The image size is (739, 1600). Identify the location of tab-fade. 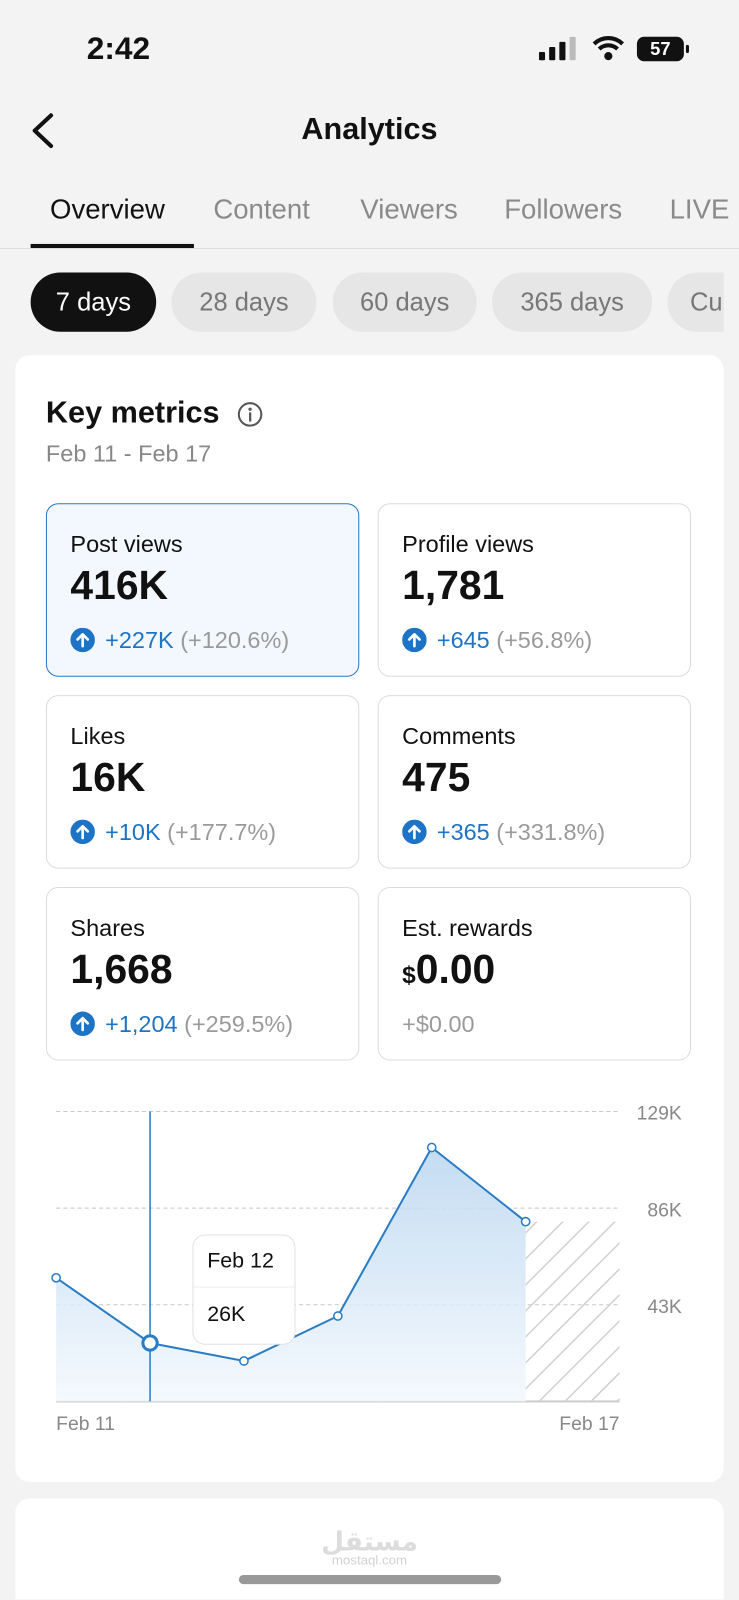
(706, 209).